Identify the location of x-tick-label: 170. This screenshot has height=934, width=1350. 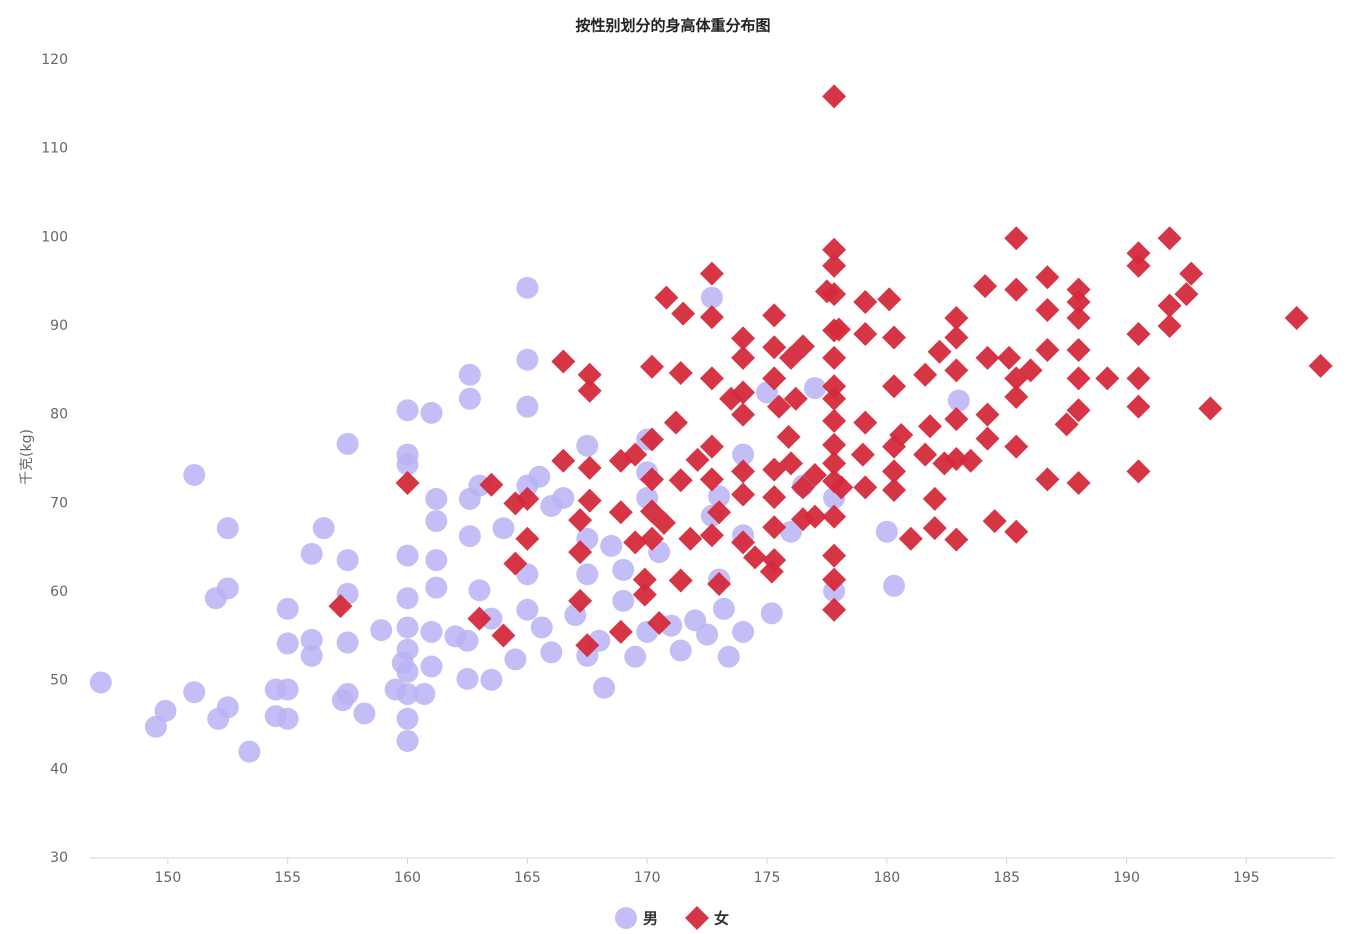
(647, 878).